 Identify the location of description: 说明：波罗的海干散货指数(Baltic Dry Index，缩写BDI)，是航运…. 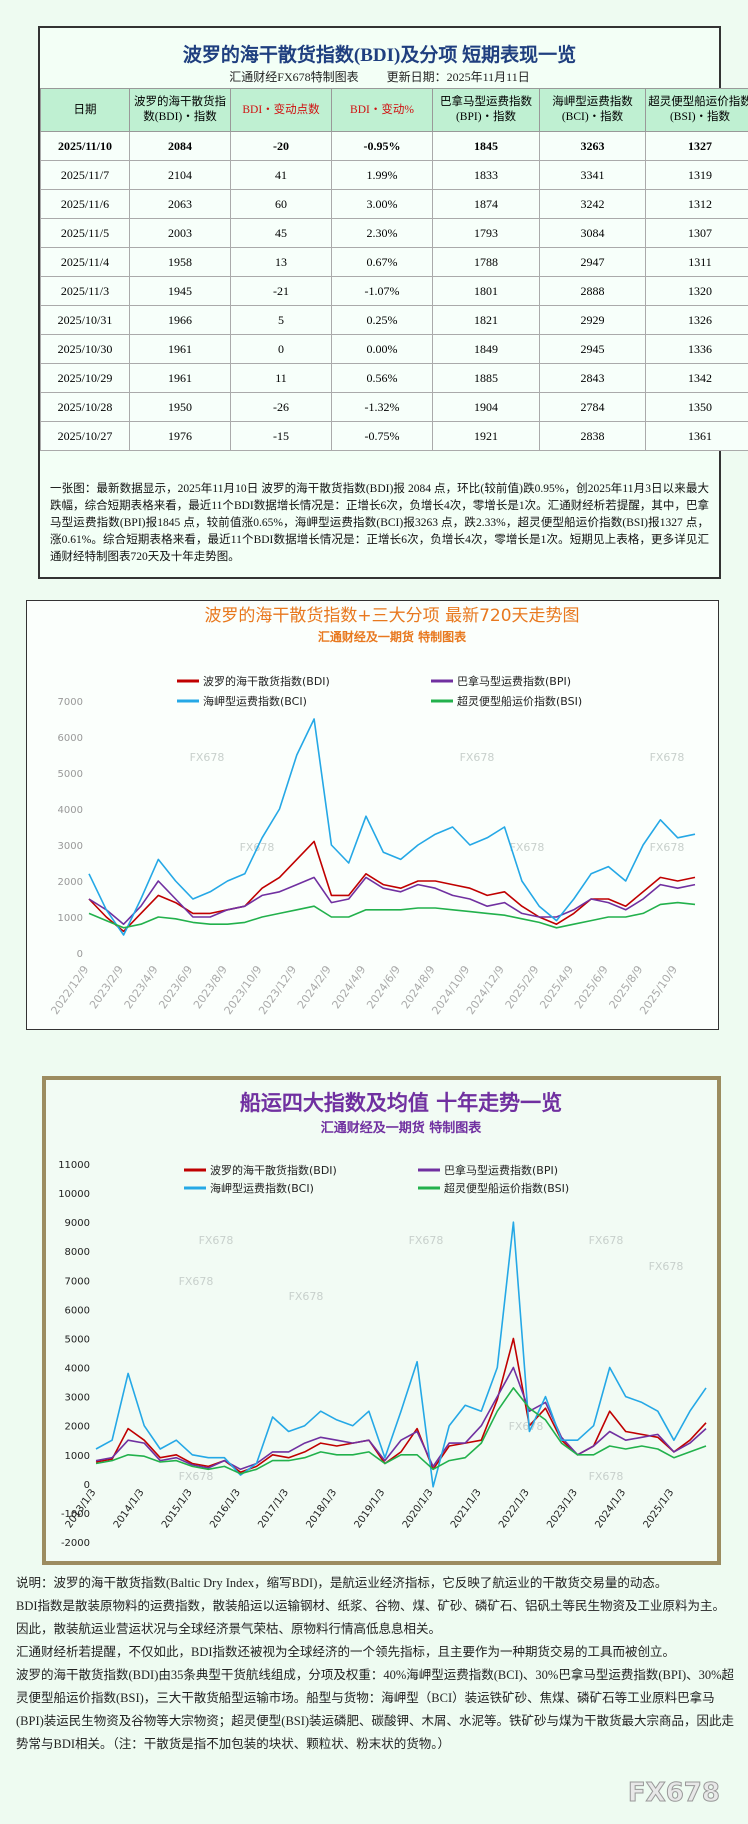
(376, 1664).